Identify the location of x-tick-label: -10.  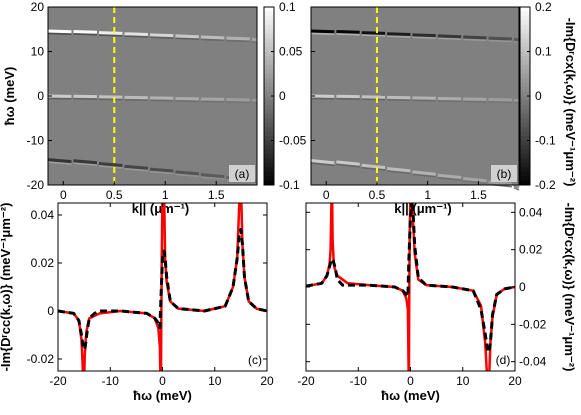
(359, 381).